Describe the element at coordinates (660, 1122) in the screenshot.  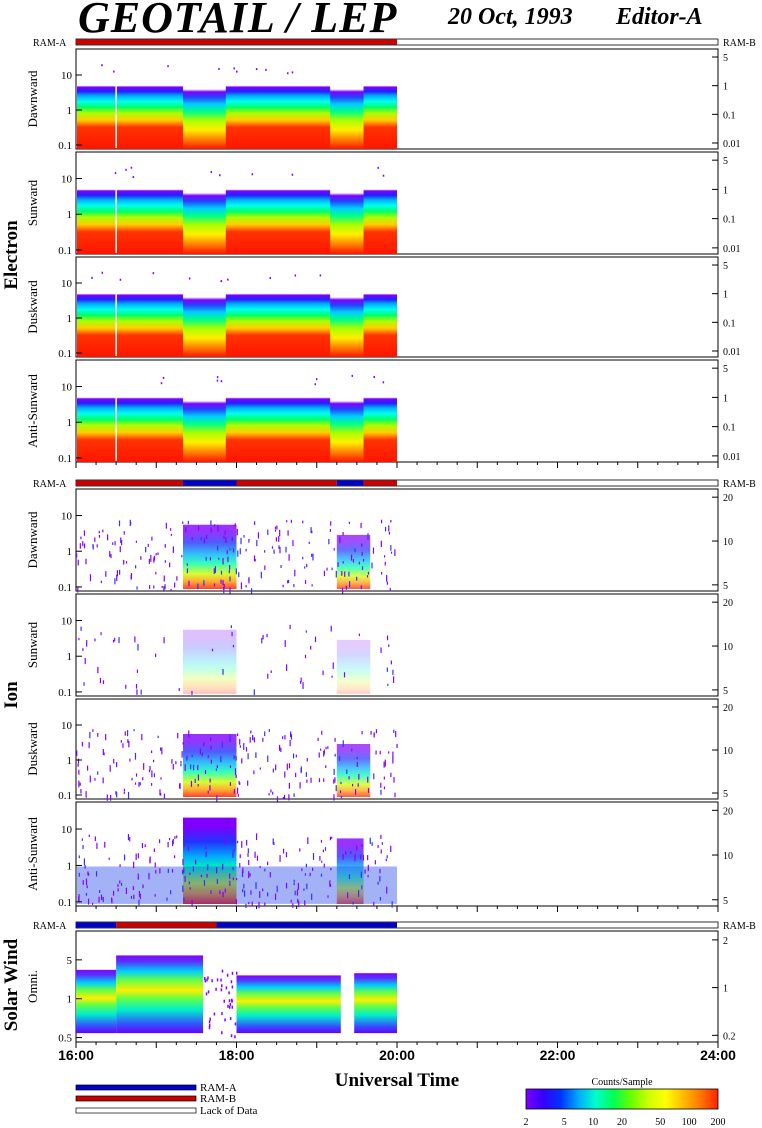
I see `colorbar-tick-label: 50` at that location.